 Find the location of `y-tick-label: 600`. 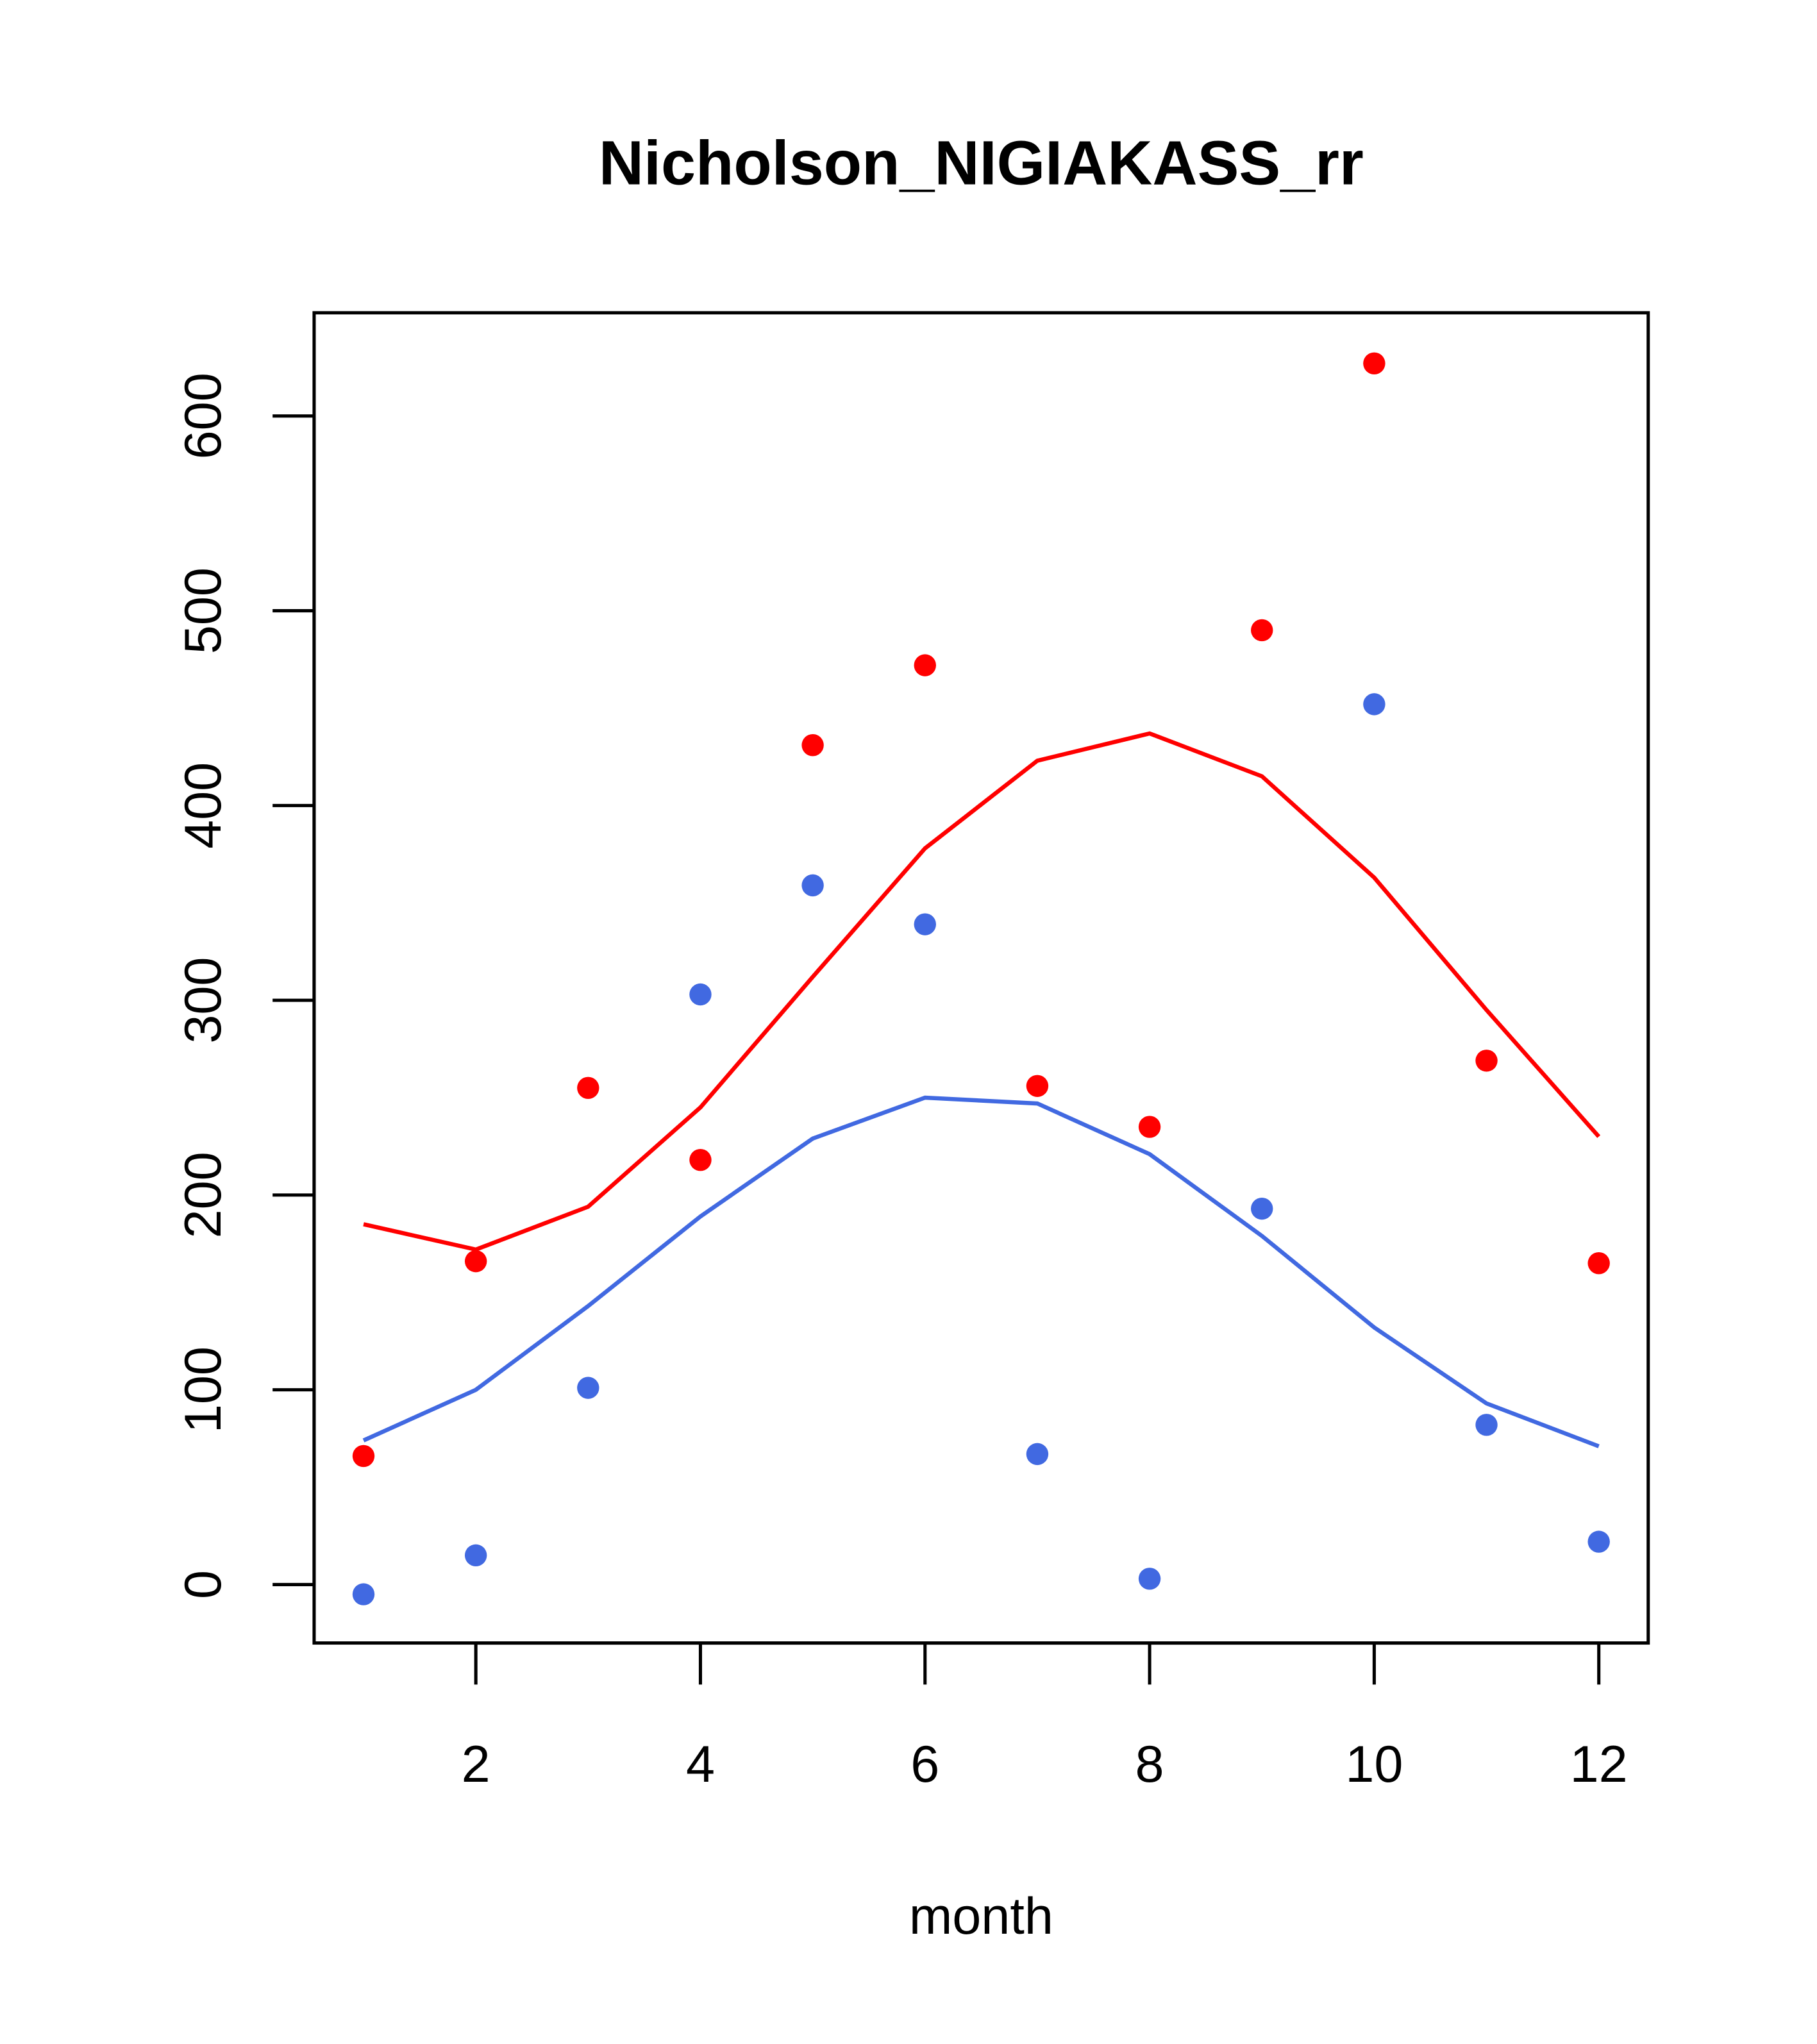

y-tick-label: 600 is located at coordinates (203, 416).